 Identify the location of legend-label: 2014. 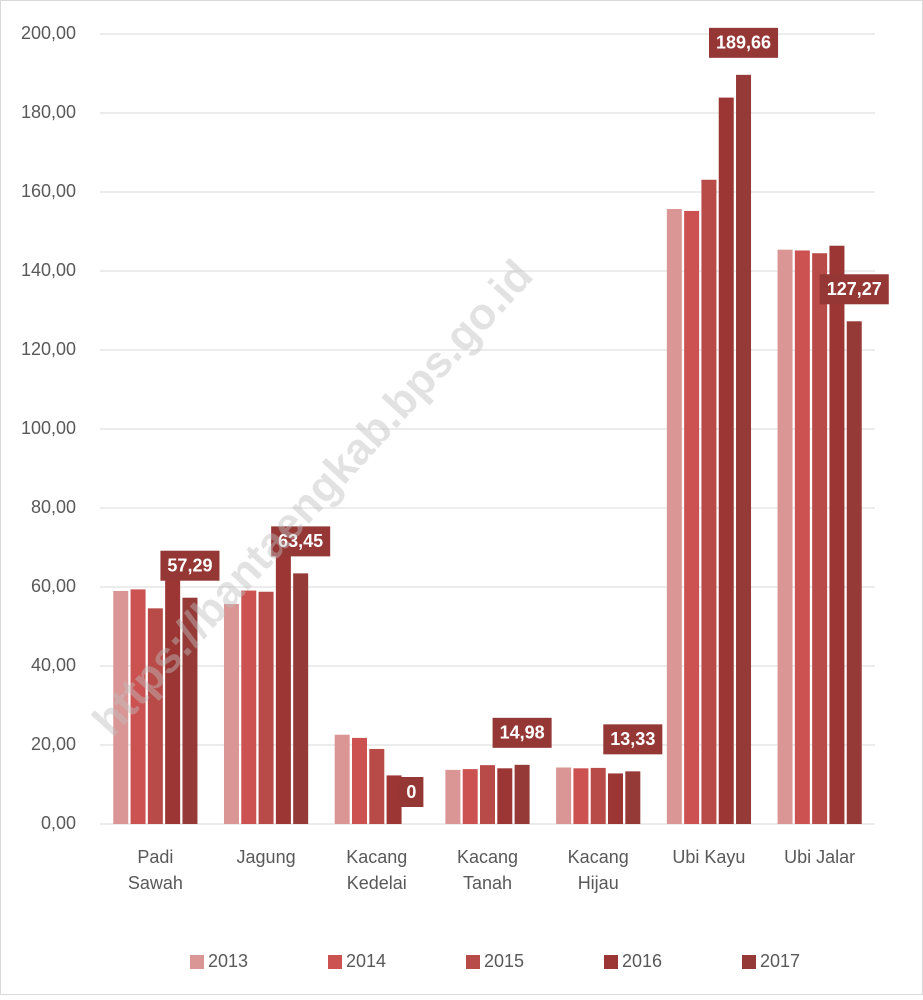
(366, 961).